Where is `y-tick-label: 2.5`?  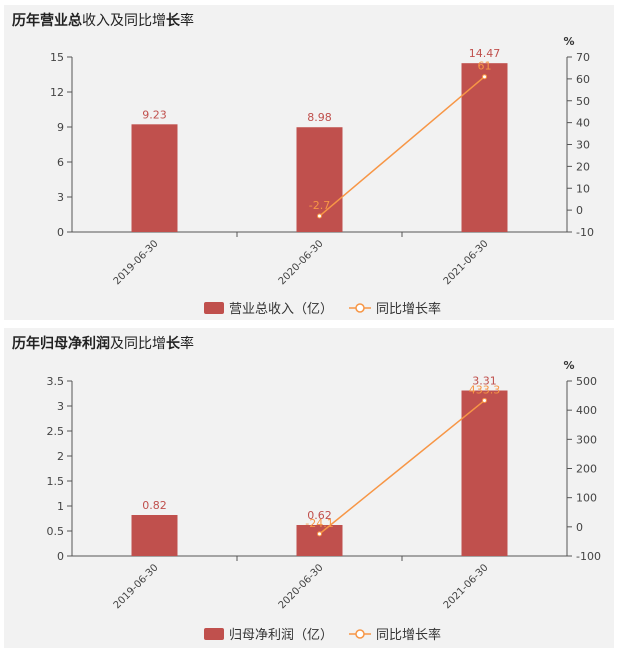 y-tick-label: 2.5 is located at coordinates (56, 431).